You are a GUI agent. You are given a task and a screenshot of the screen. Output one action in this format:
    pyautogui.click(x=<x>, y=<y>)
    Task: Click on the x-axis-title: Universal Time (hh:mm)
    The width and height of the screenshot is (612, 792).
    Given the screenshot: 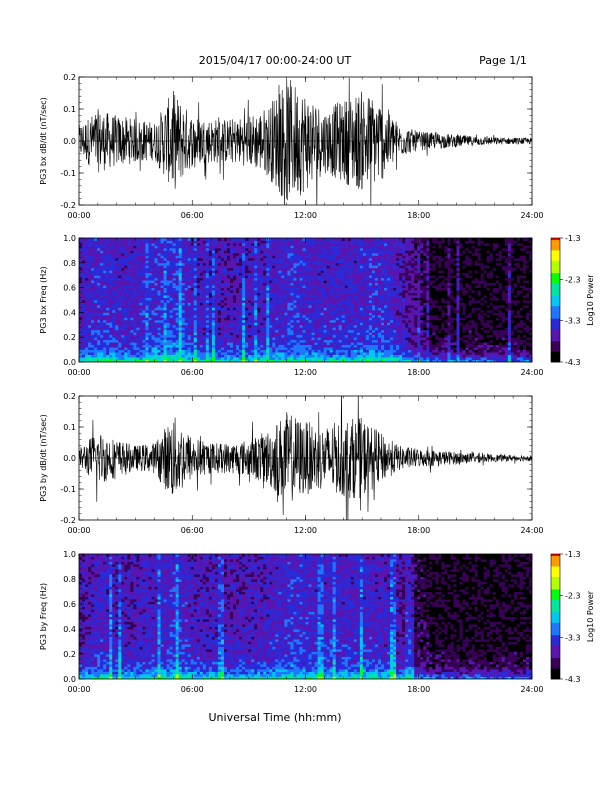 What is the action you would take?
    pyautogui.click(x=275, y=717)
    